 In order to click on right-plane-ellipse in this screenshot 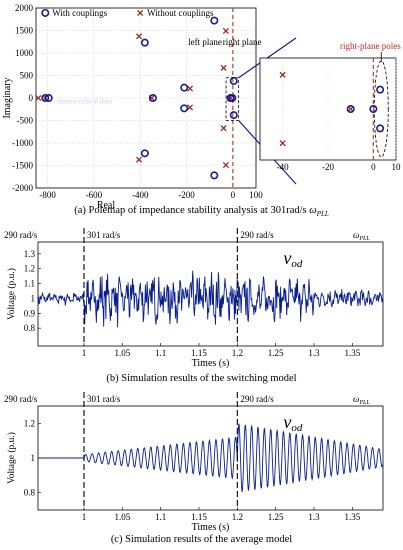, I will do `click(381, 109)`.